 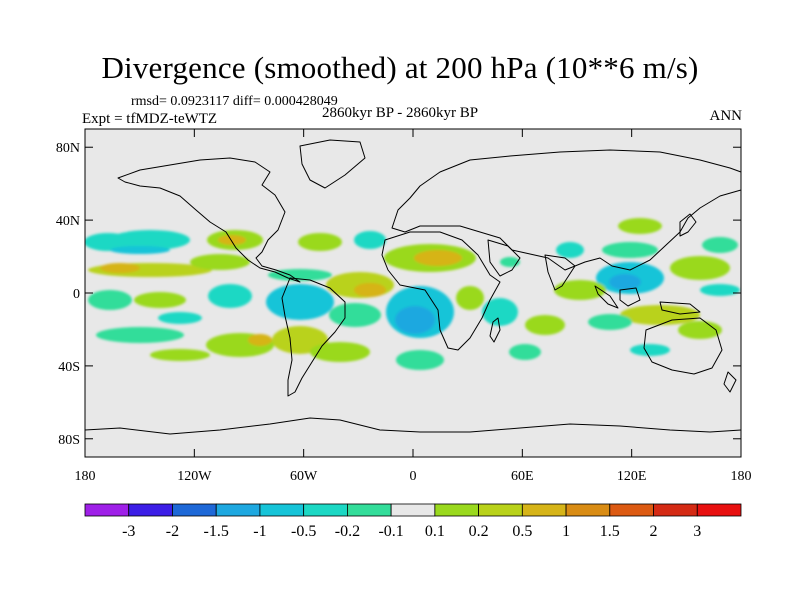 I want to click on india-coast, so click(x=560, y=272).